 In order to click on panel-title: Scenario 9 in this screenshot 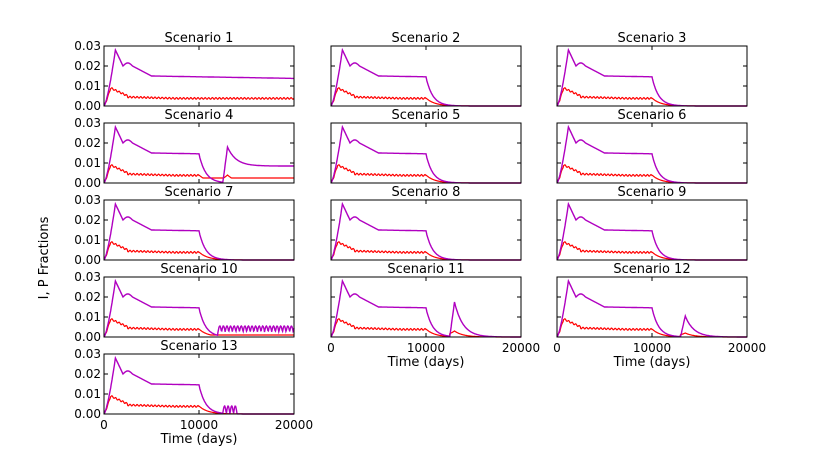, I will do `click(652, 192)`.